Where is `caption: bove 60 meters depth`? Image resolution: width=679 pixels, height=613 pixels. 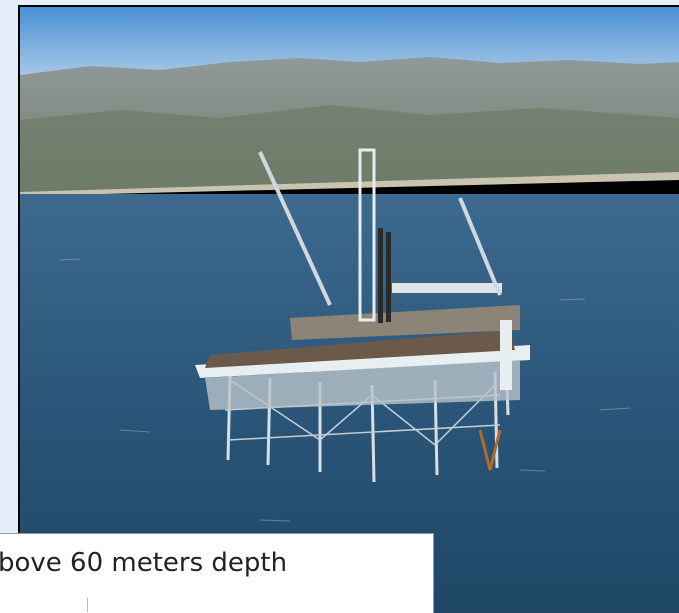 caption: bove 60 meters depth is located at coordinates (144, 563).